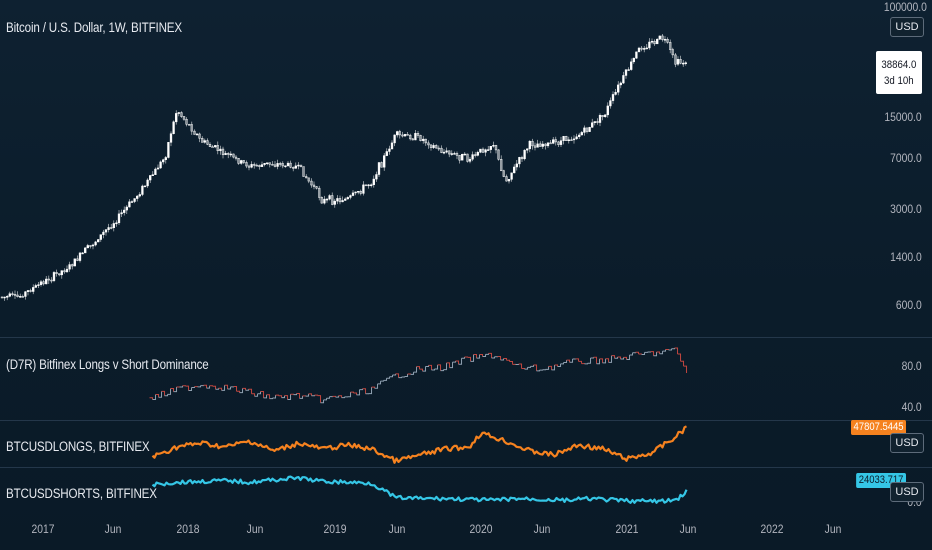  I want to click on currency-button: USD, so click(907, 27).